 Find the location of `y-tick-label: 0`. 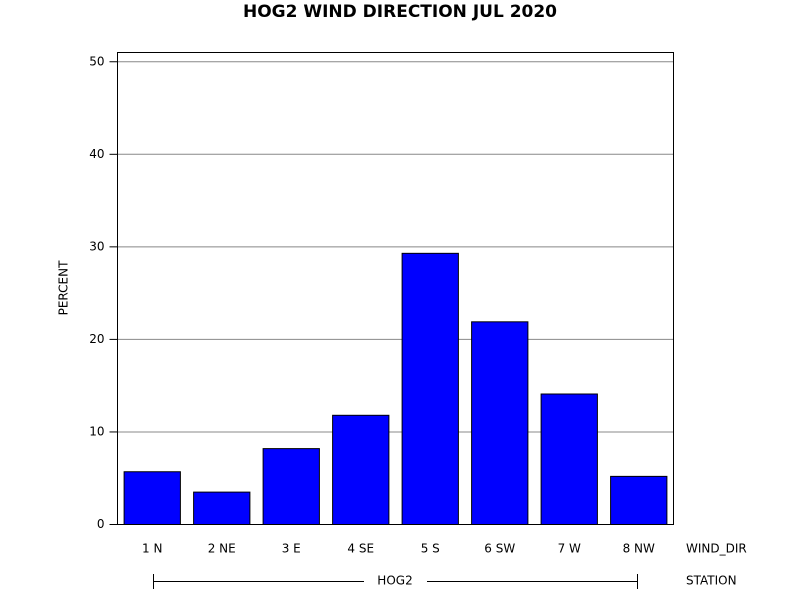

y-tick-label: 0 is located at coordinates (101, 524).